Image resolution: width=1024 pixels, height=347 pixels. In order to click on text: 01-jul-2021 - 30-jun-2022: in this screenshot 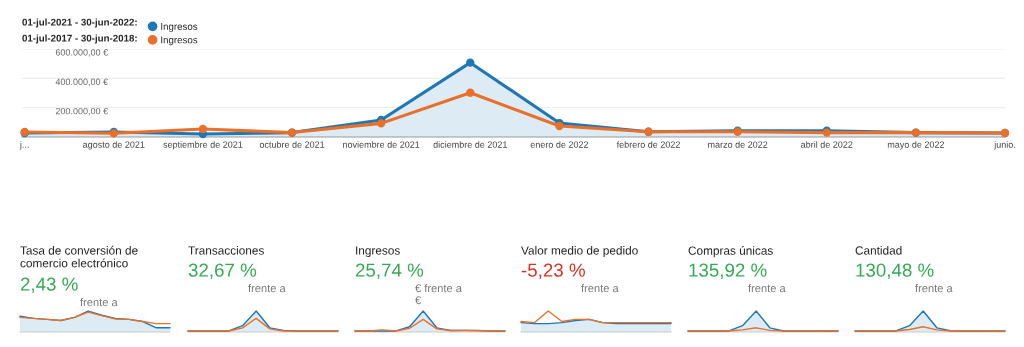, I will do `click(79, 23)`.